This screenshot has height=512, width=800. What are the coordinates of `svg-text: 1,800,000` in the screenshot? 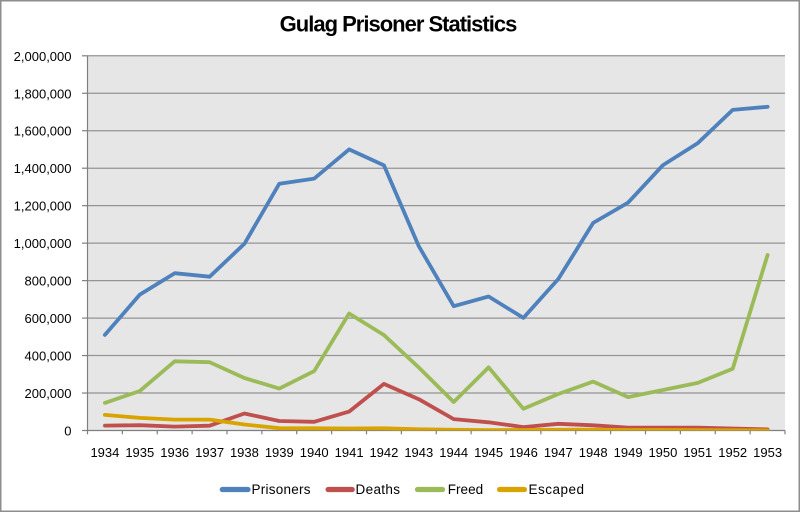 It's located at (43, 93).